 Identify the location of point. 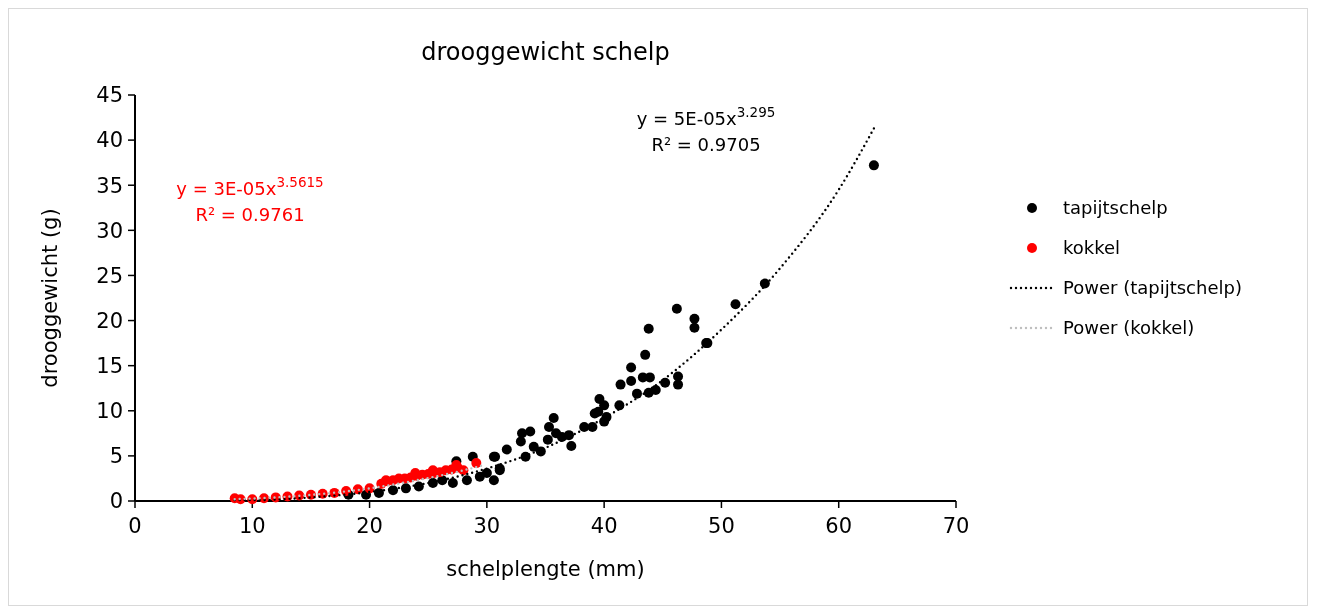
(476, 463).